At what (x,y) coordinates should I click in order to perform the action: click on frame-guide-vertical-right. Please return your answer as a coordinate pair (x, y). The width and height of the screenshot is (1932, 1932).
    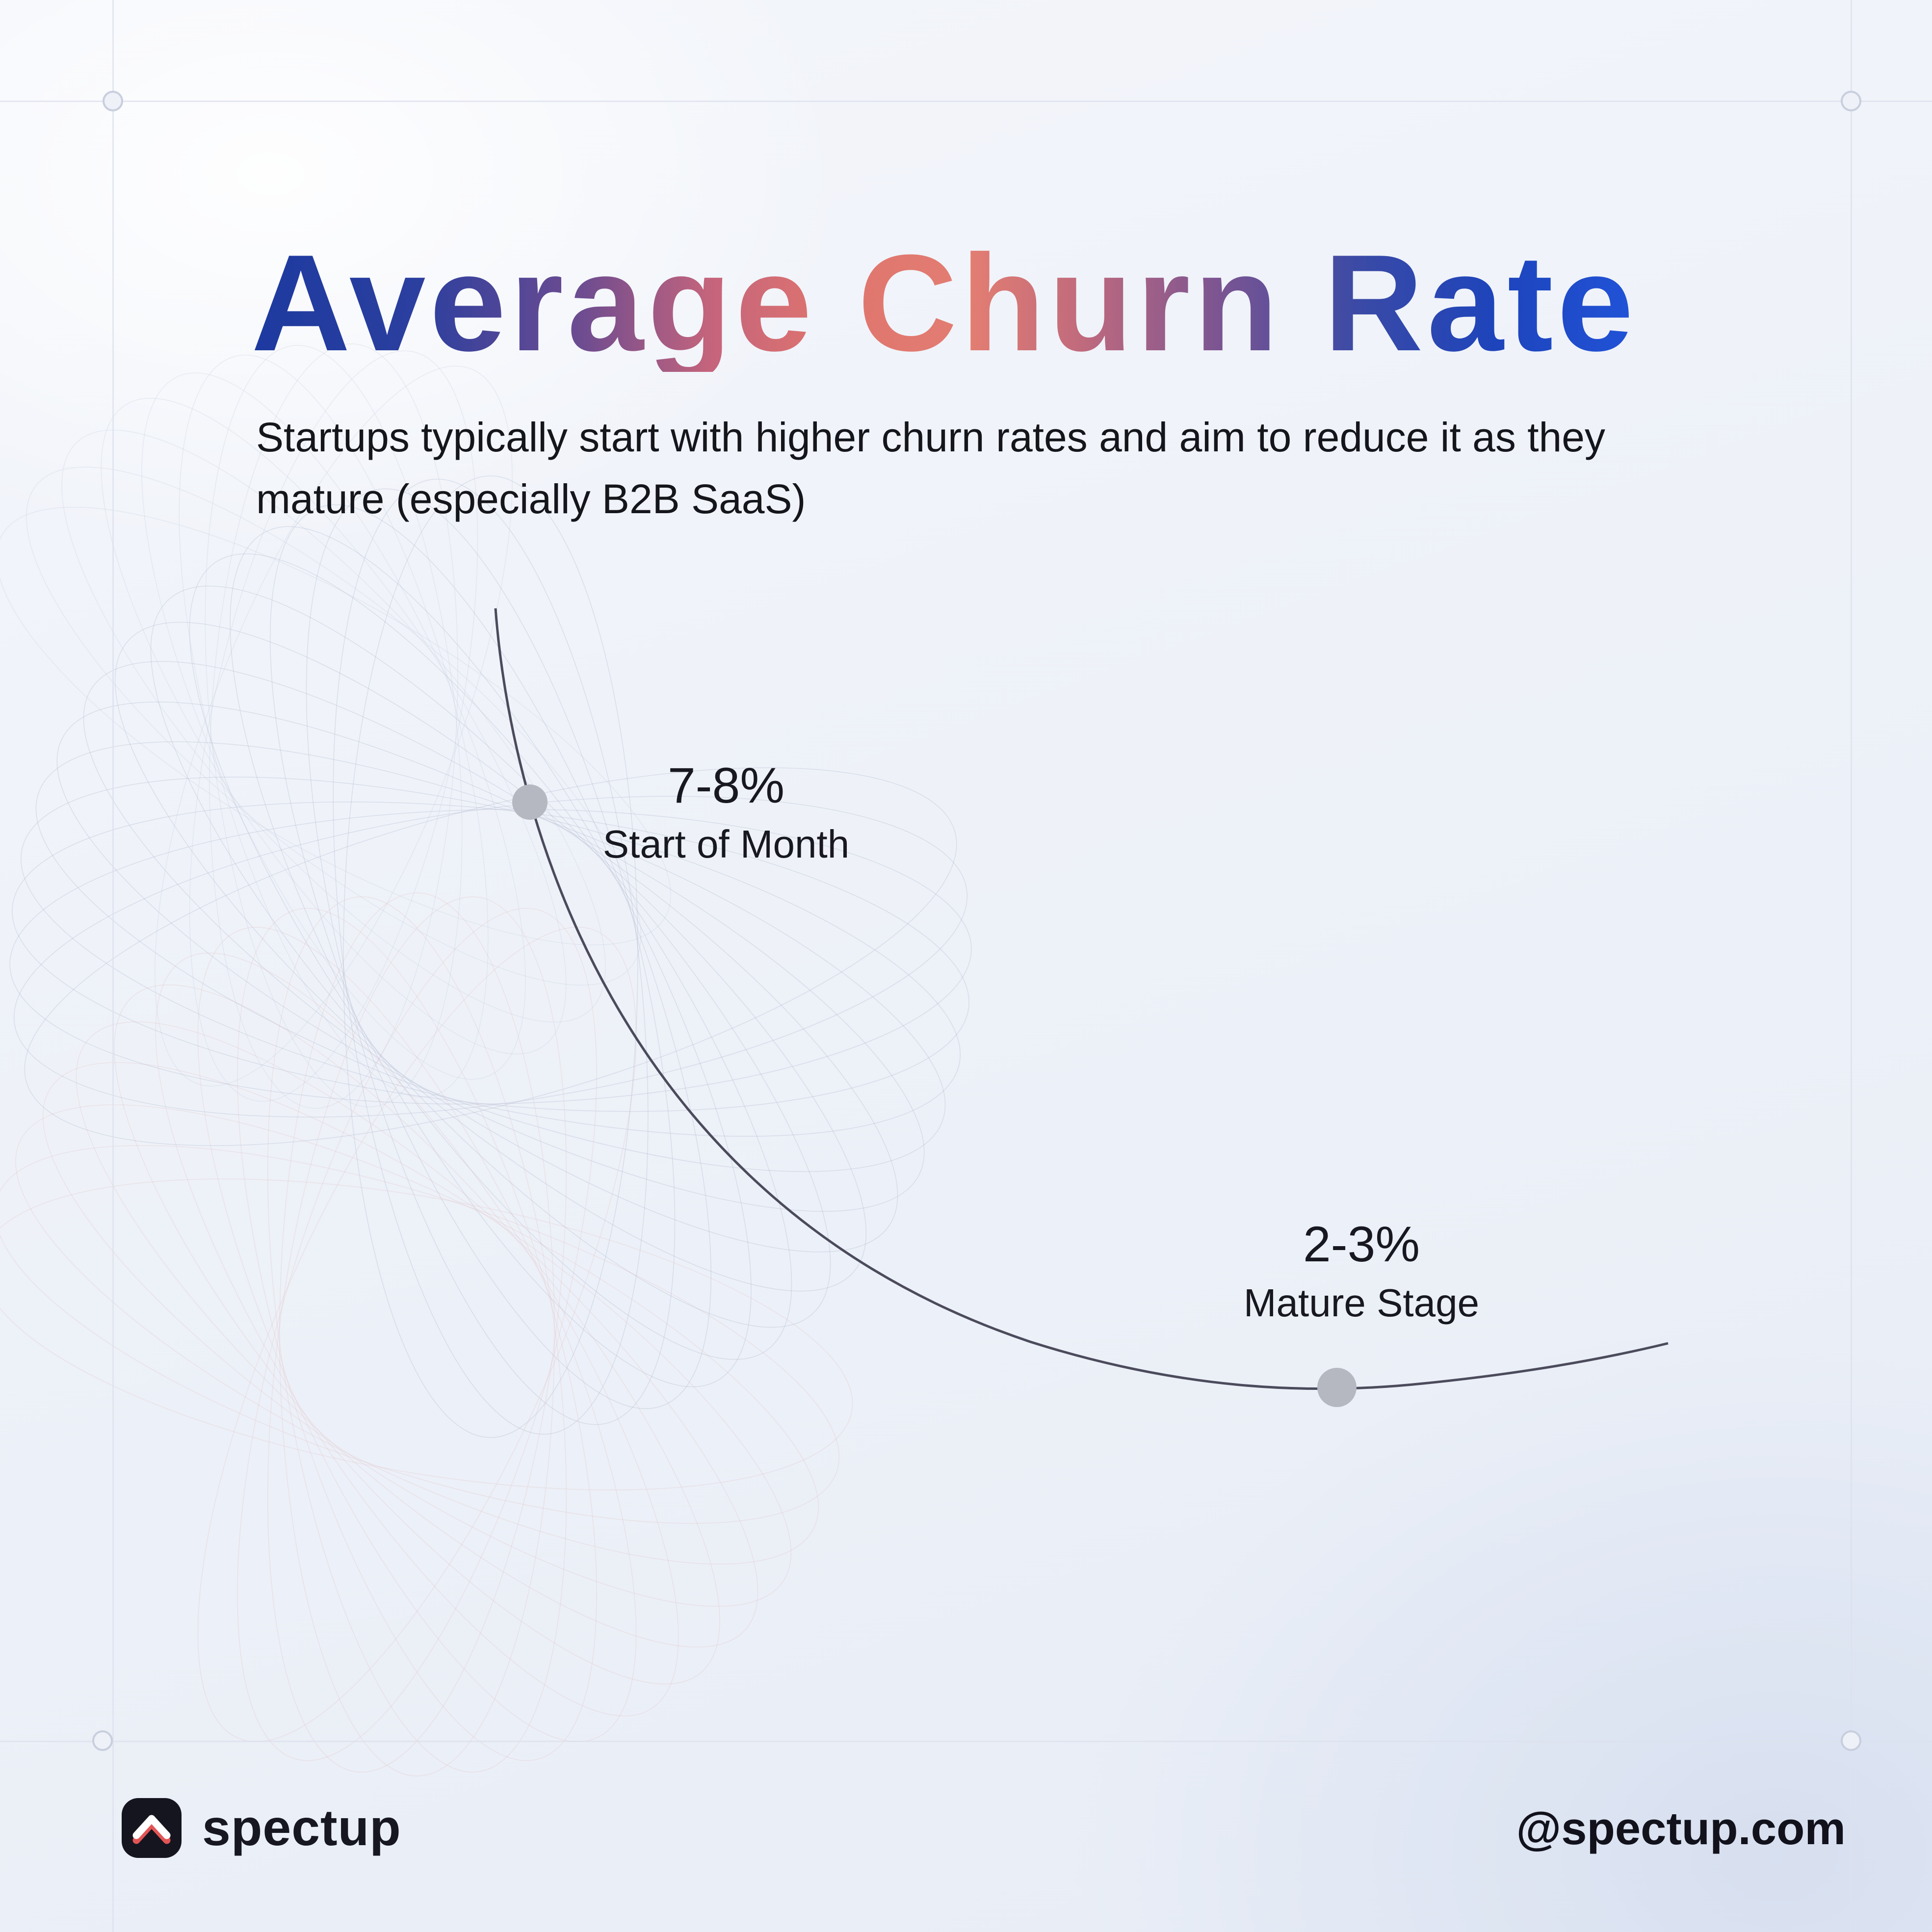
    Looking at the image, I should click on (1851, 966).